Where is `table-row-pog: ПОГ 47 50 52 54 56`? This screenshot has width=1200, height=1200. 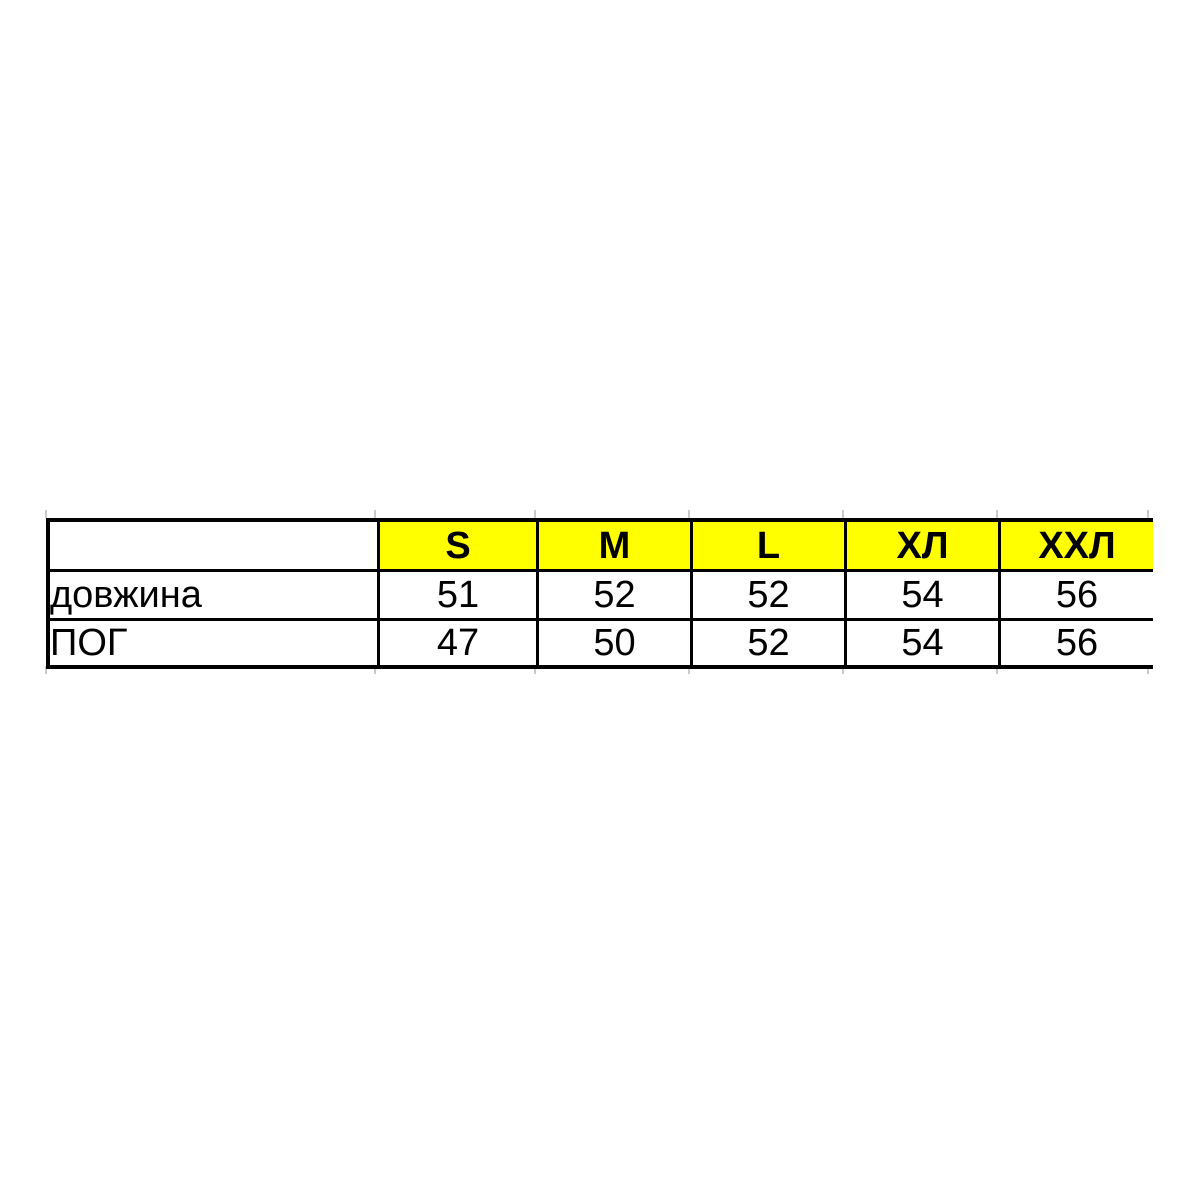 table-row-pog: ПОГ 47 50 52 54 56 is located at coordinates (601, 645).